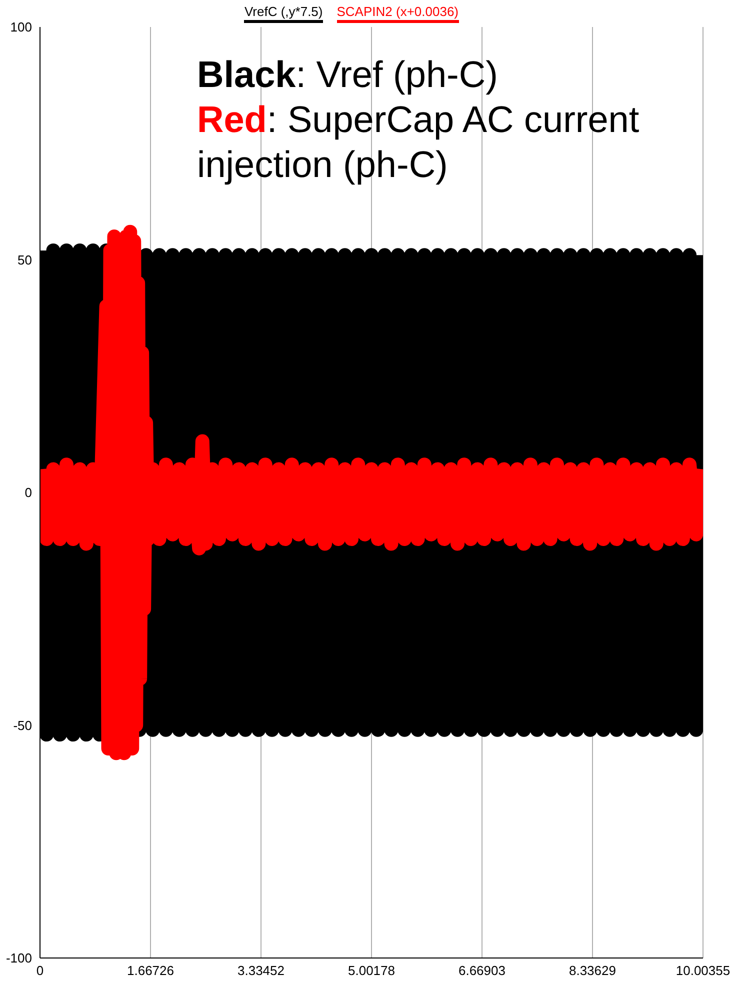 The width and height of the screenshot is (735, 997). What do you see at coordinates (371, 970) in the screenshot?
I see `x-tick-label: 5.00178` at bounding box center [371, 970].